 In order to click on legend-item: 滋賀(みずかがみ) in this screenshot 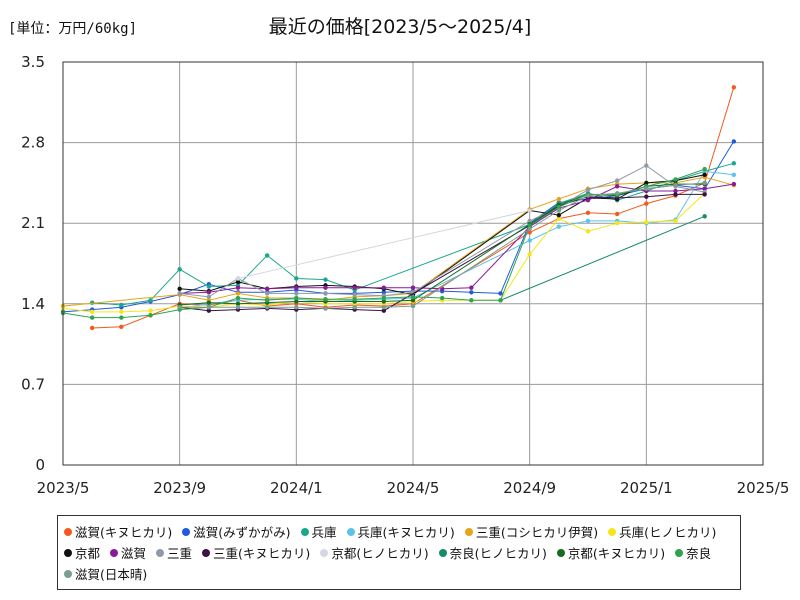, I will do `click(236, 531)`.